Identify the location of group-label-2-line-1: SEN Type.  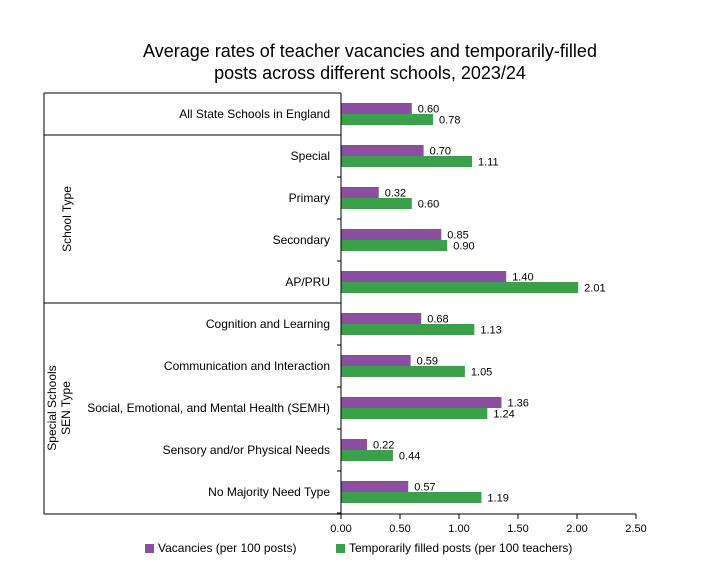
(66, 408).